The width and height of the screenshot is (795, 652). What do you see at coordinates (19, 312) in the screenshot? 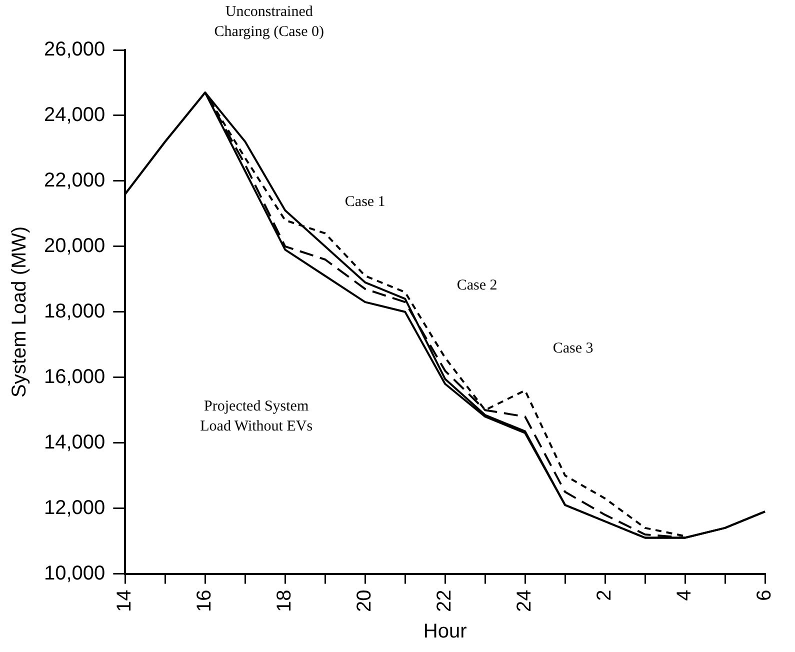
I see `y-axis-title: System Load (MW)` at bounding box center [19, 312].